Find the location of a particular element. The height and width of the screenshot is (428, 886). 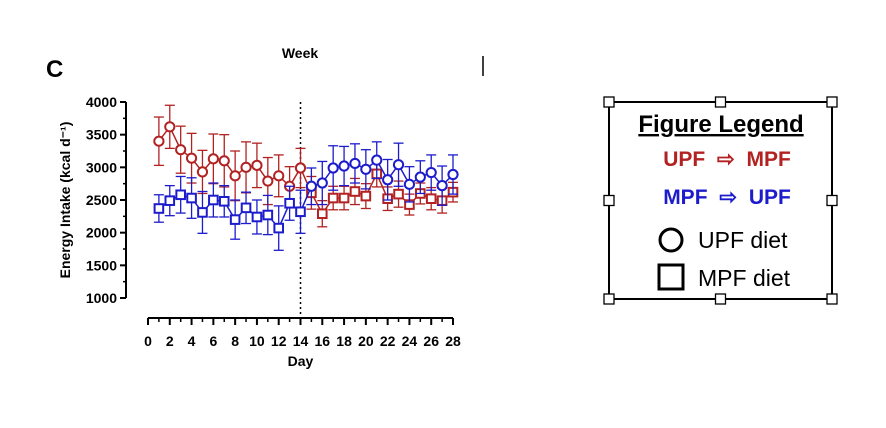

series-layer is located at coordinates (306, 177).